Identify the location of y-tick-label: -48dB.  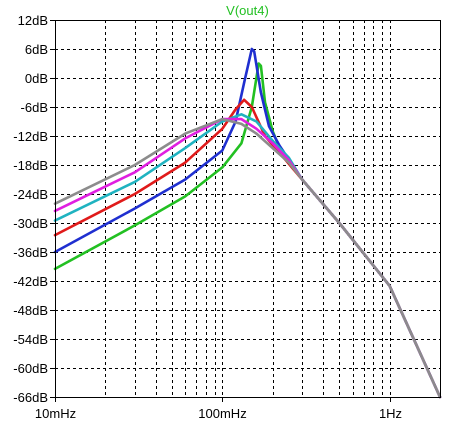
(30, 310).